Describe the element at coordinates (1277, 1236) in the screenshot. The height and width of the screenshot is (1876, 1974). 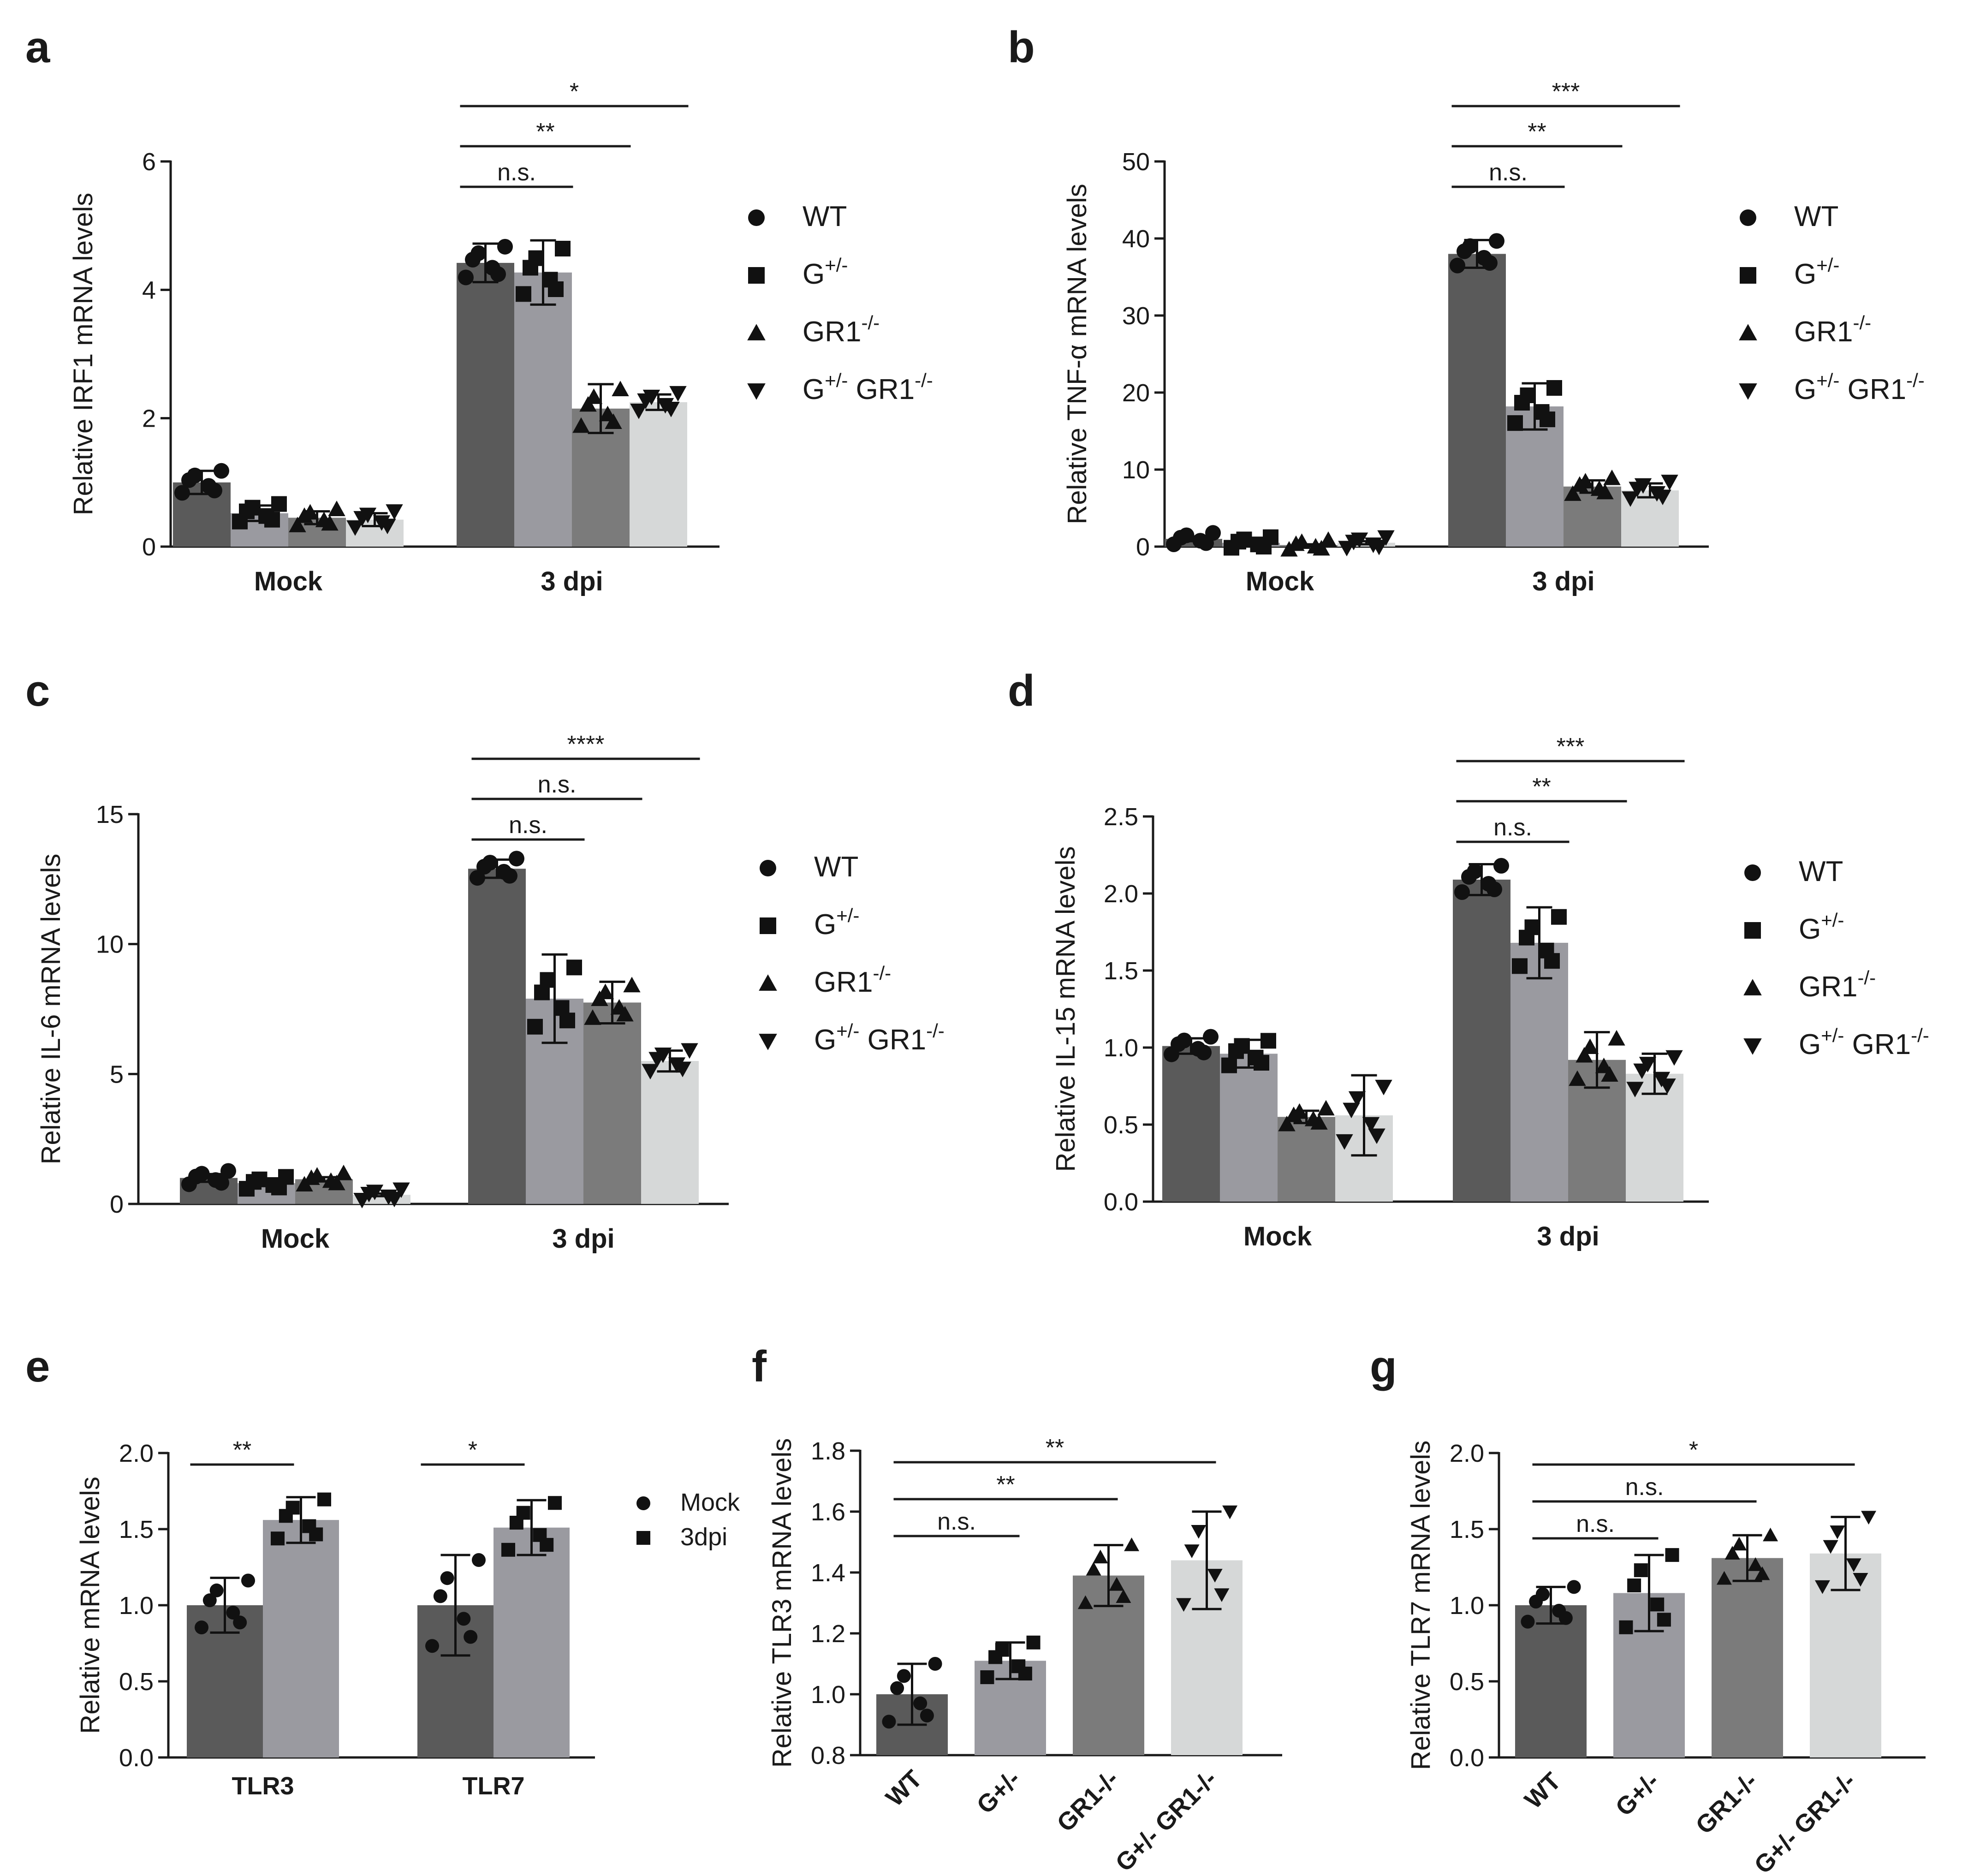
I see `x-category-label: Mock` at that location.